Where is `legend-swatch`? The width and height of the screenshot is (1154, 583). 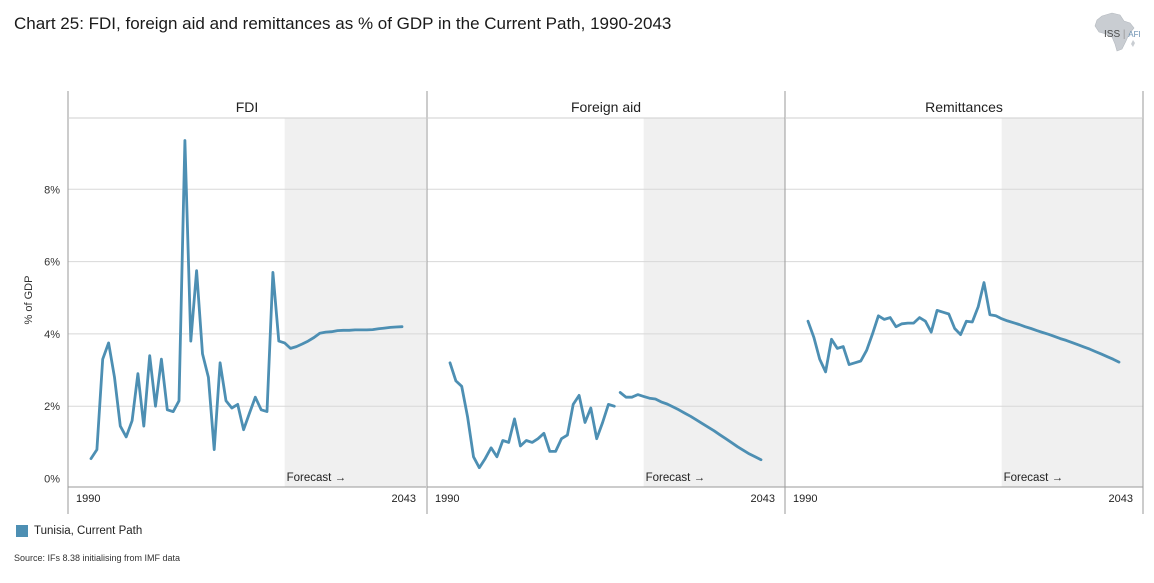
legend-swatch is located at coordinates (22, 531).